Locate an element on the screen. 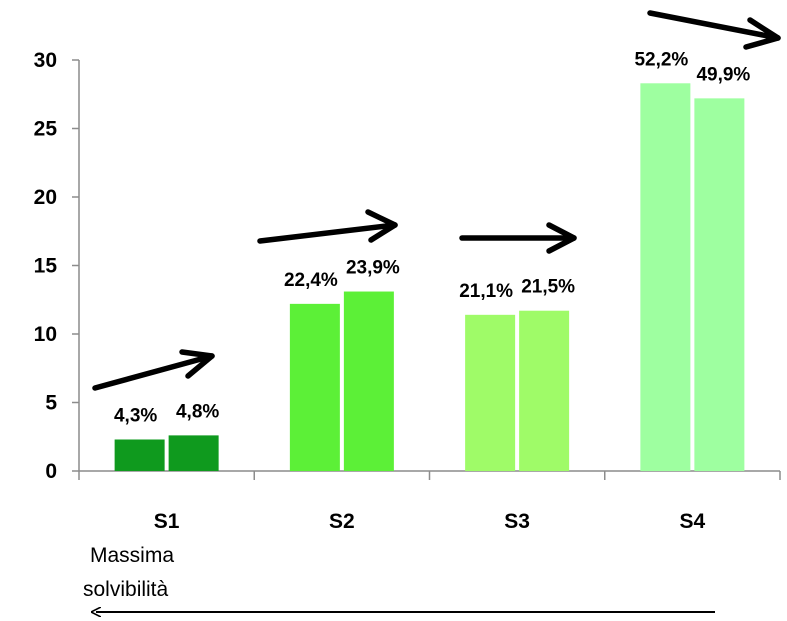 The width and height of the screenshot is (787, 621). trend-arrow-s1-head is located at coordinates (197, 364).